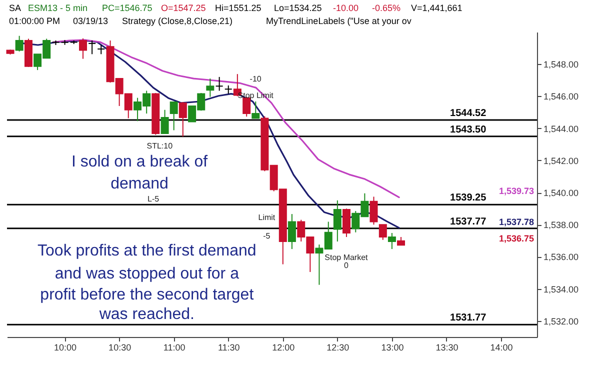  I want to click on annotation: 0, so click(346, 265).